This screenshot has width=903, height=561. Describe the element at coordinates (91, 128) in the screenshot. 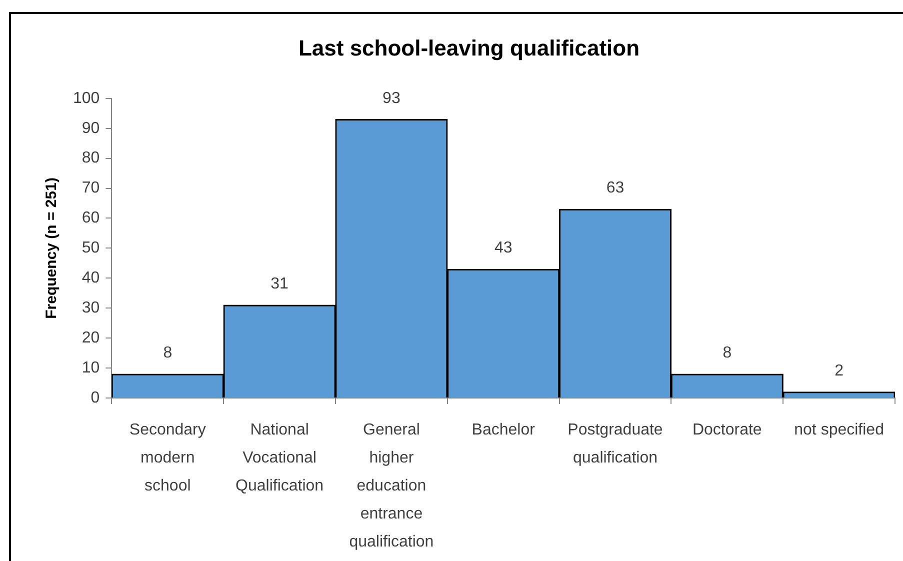

I see `y-tick-label: 90` at that location.